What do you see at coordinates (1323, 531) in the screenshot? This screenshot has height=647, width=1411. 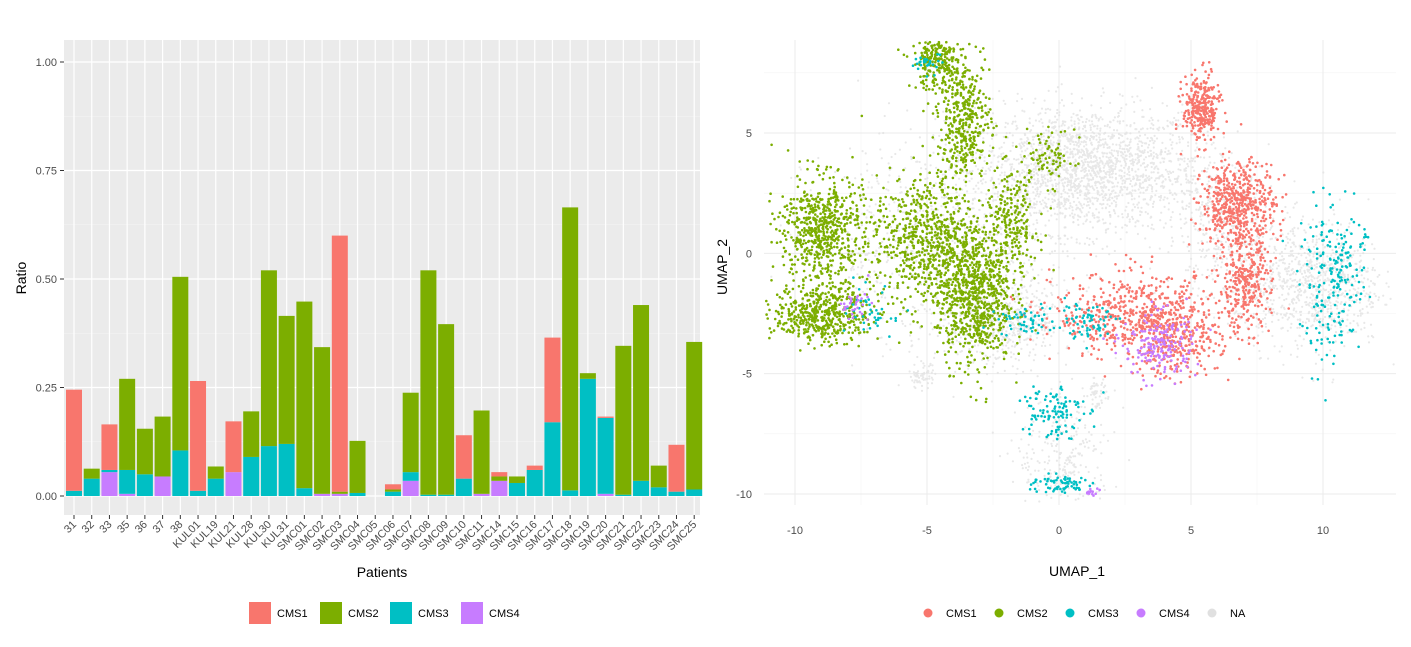 I see `umap-x-tick-label: 10` at bounding box center [1323, 531].